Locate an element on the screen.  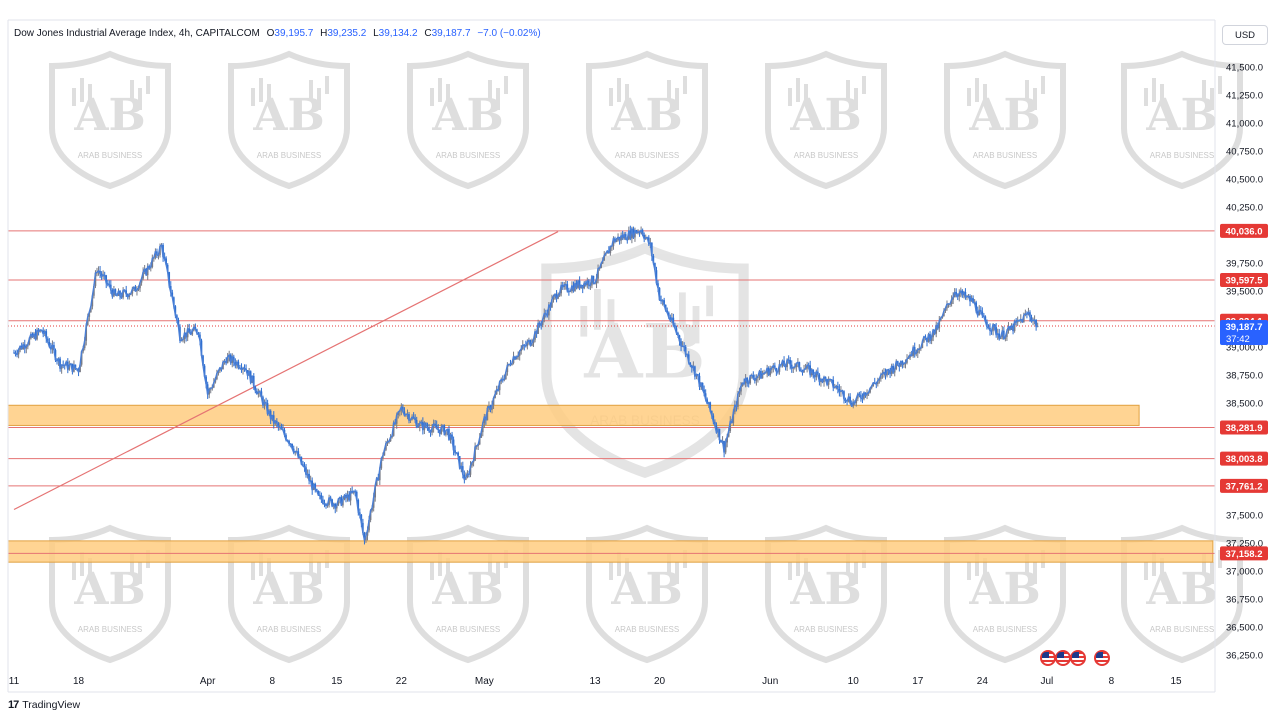
level-price-tag is located at coordinates (1244, 458).